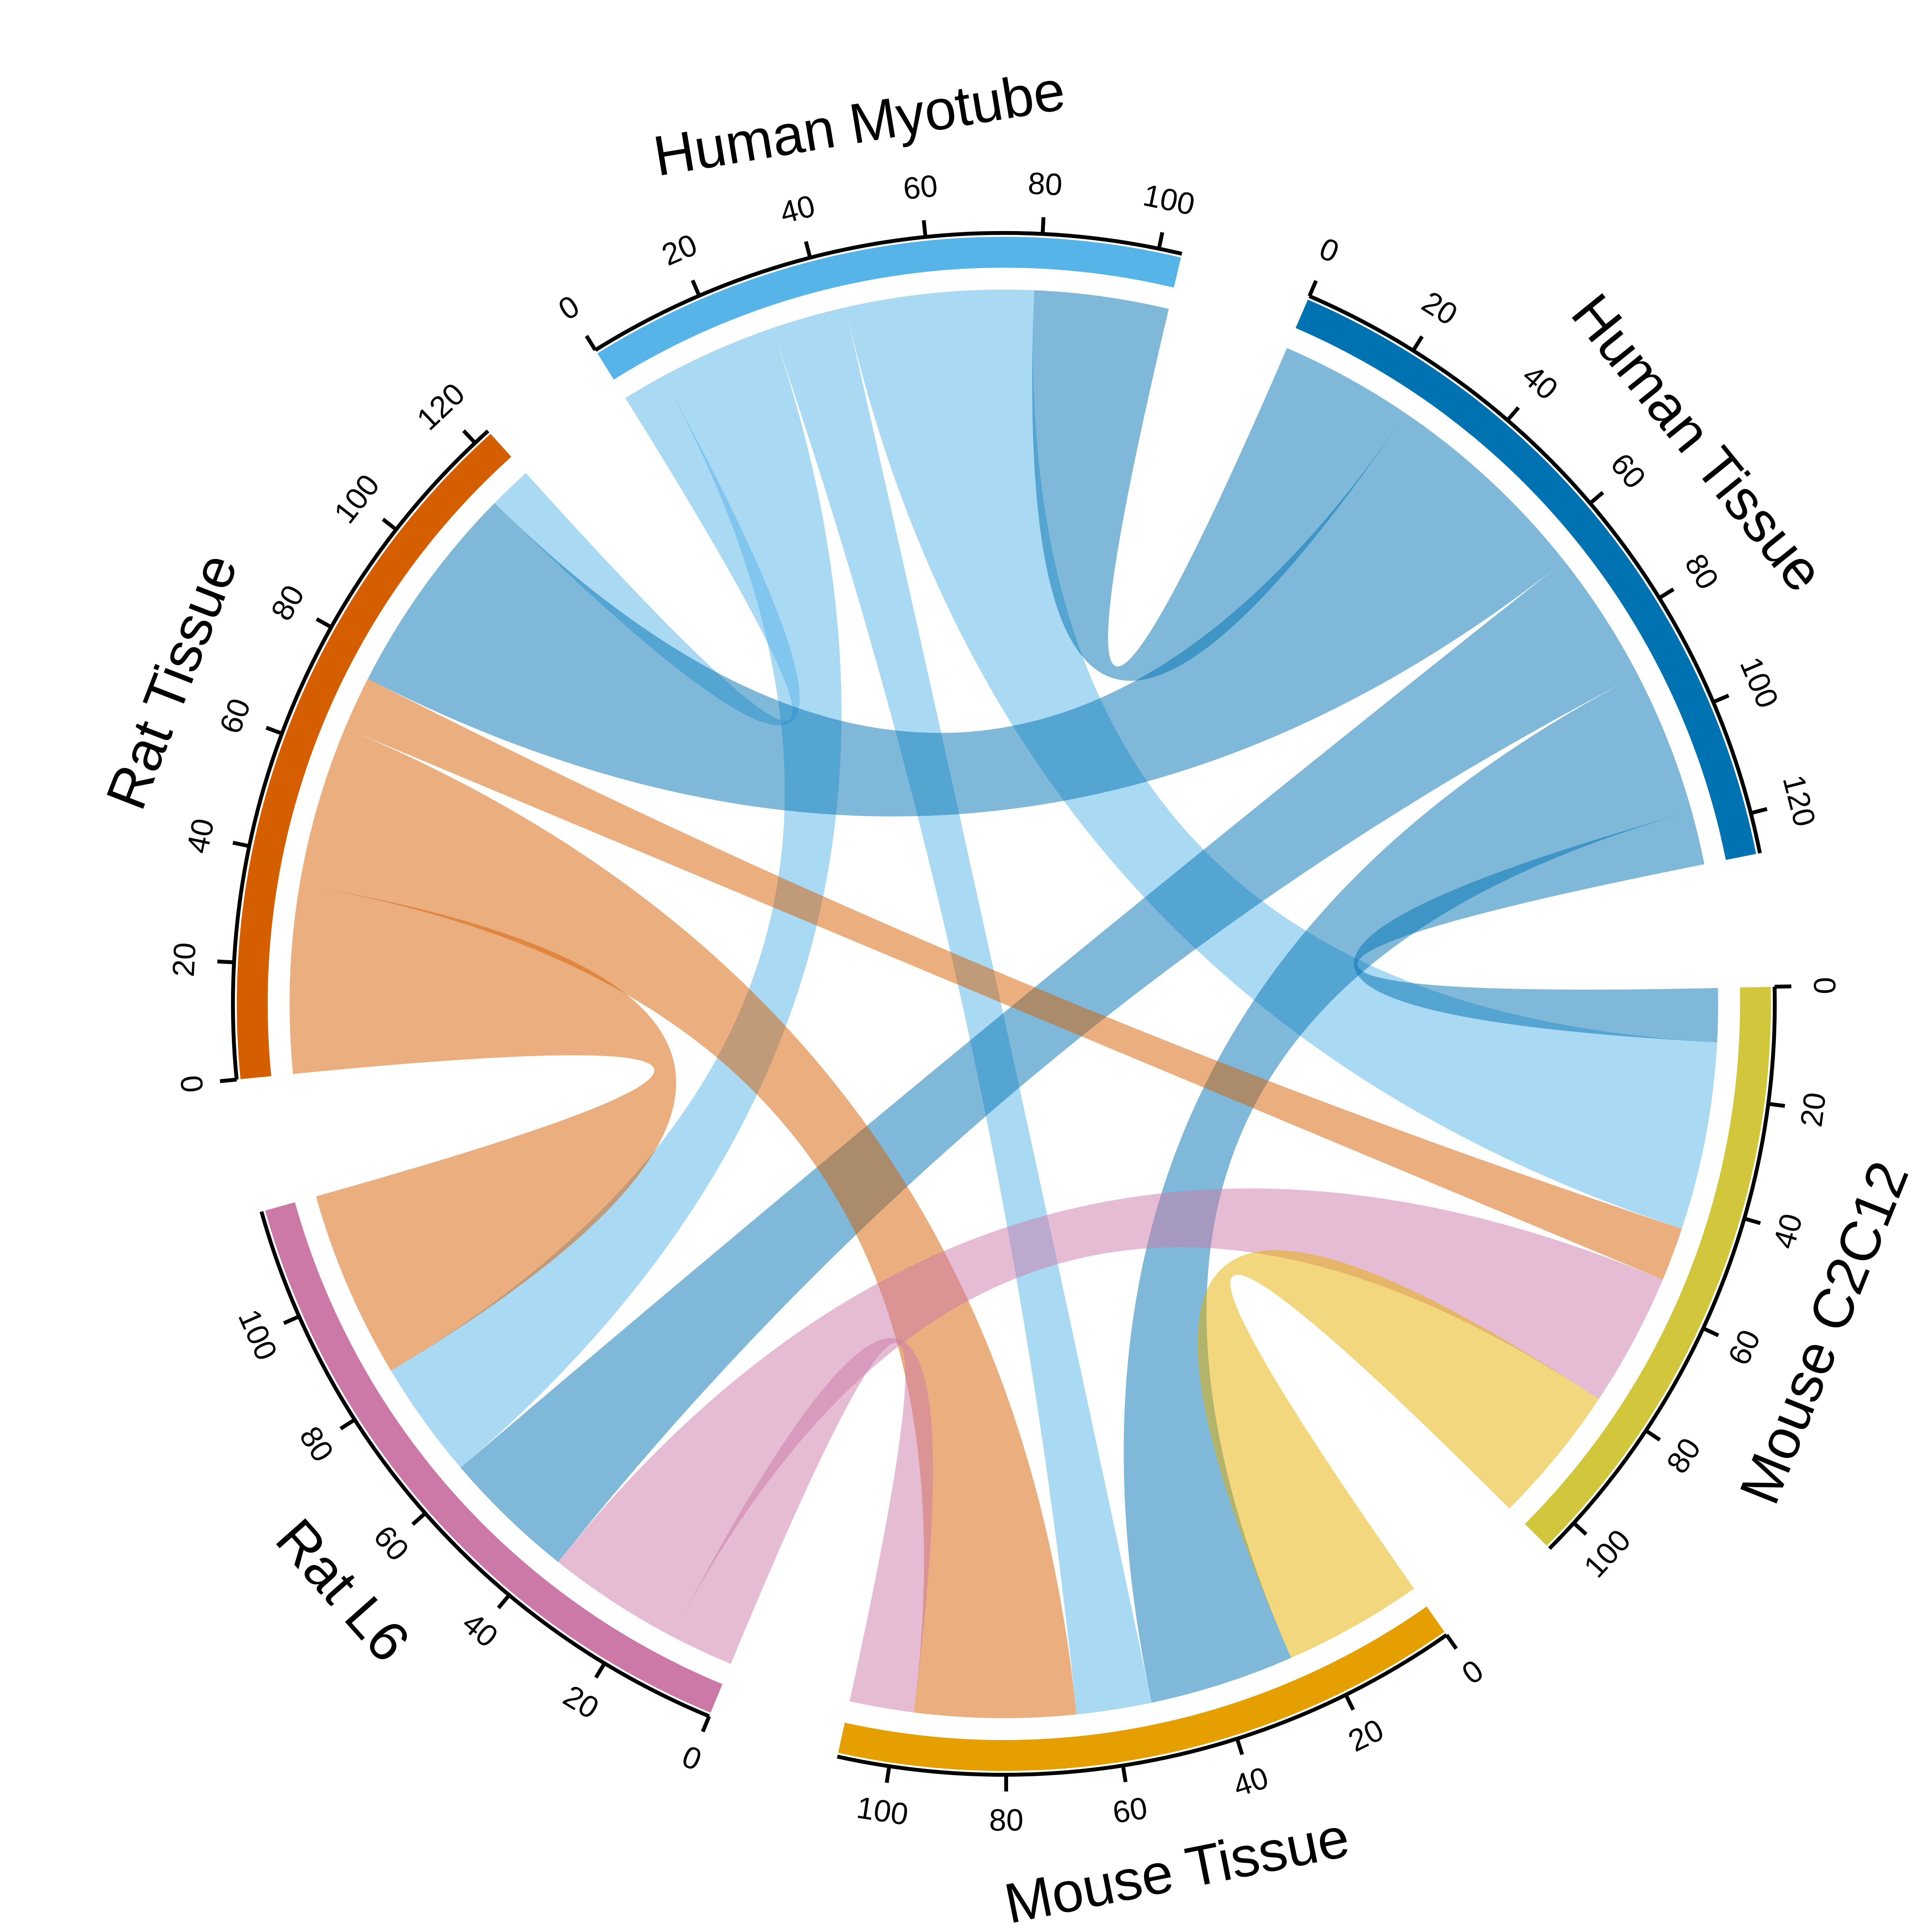 The height and width of the screenshot is (1932, 1932). Describe the element at coordinates (1177, 1869) in the screenshot. I see `sector-name: Mouse Tissue` at that location.